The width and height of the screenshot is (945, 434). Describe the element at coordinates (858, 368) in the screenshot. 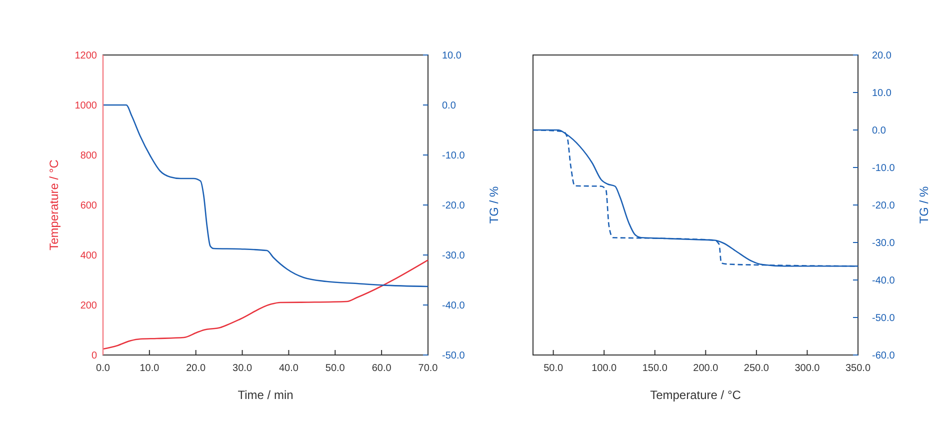

I see `x-tick-label: 350.0` at that location.